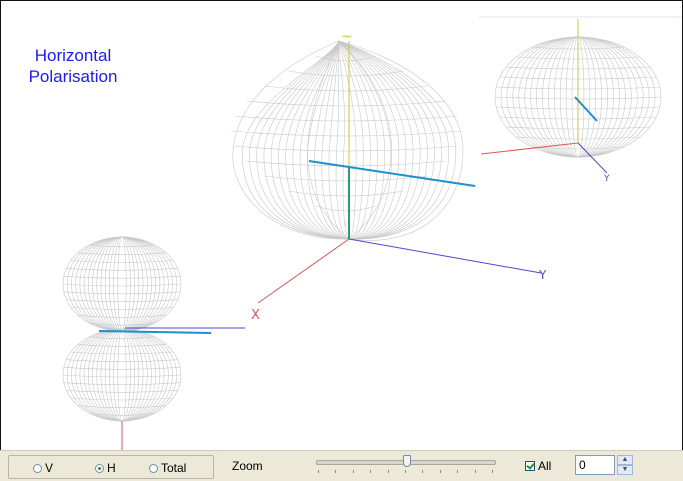 This screenshot has height=481, width=683. What do you see at coordinates (406, 461) in the screenshot?
I see `zoom-slider-thumb` at bounding box center [406, 461].